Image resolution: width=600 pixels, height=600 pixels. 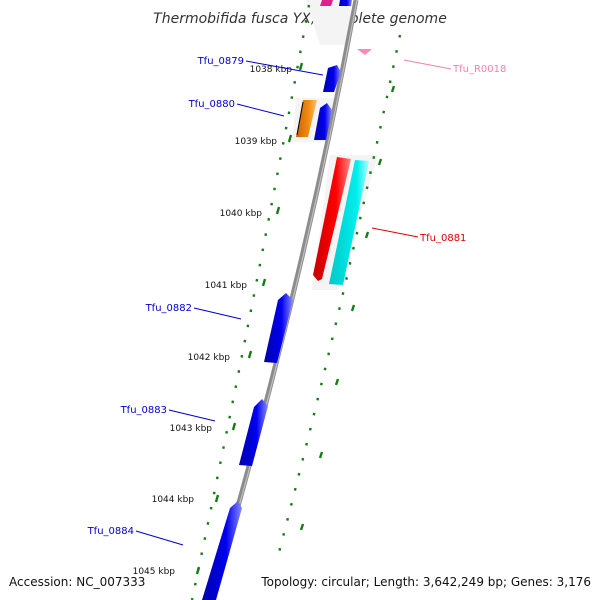 What do you see at coordinates (364, 52) in the screenshot?
I see `gene-feature-tfu-r0018` at bounding box center [364, 52].